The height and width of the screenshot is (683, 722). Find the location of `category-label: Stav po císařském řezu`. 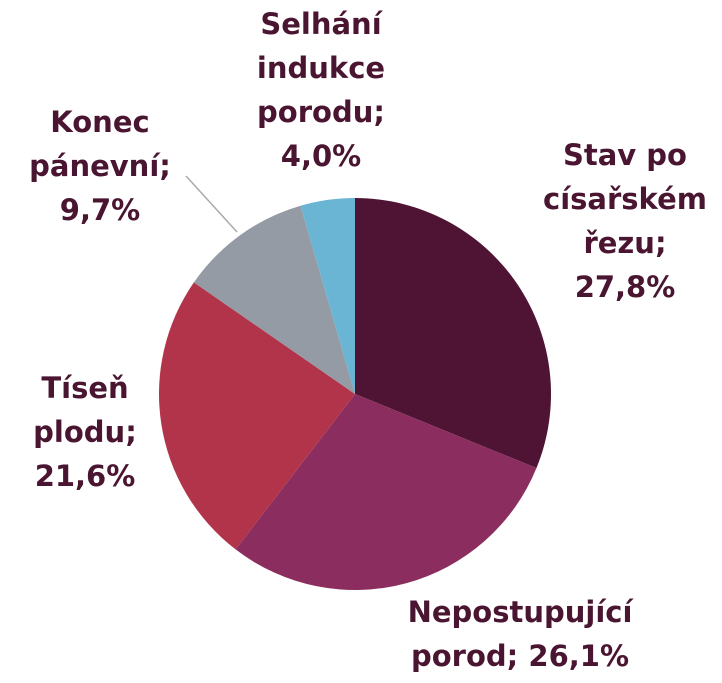

category-label: Stav po císařském řezu is located at coordinates (625, 199).